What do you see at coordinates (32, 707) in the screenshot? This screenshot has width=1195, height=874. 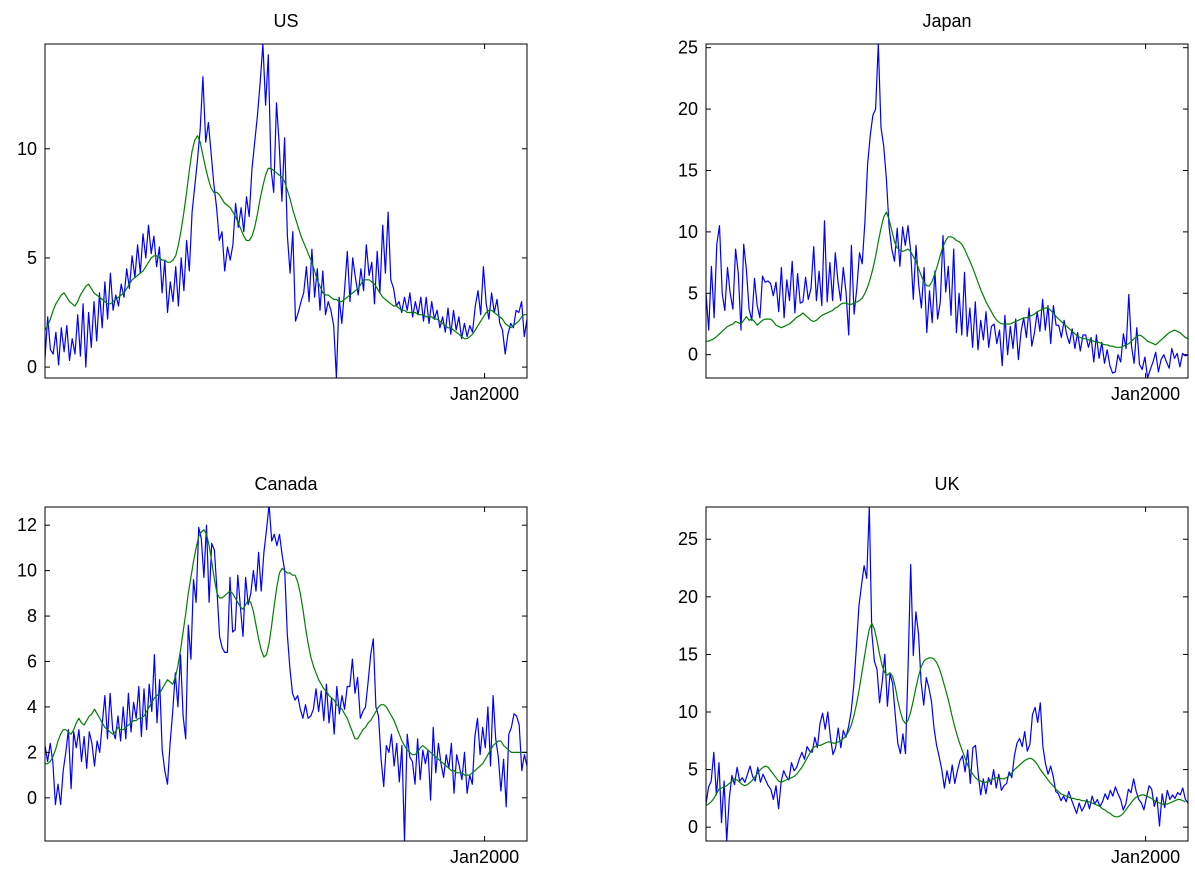 I see `y-tick-label: 4` at bounding box center [32, 707].